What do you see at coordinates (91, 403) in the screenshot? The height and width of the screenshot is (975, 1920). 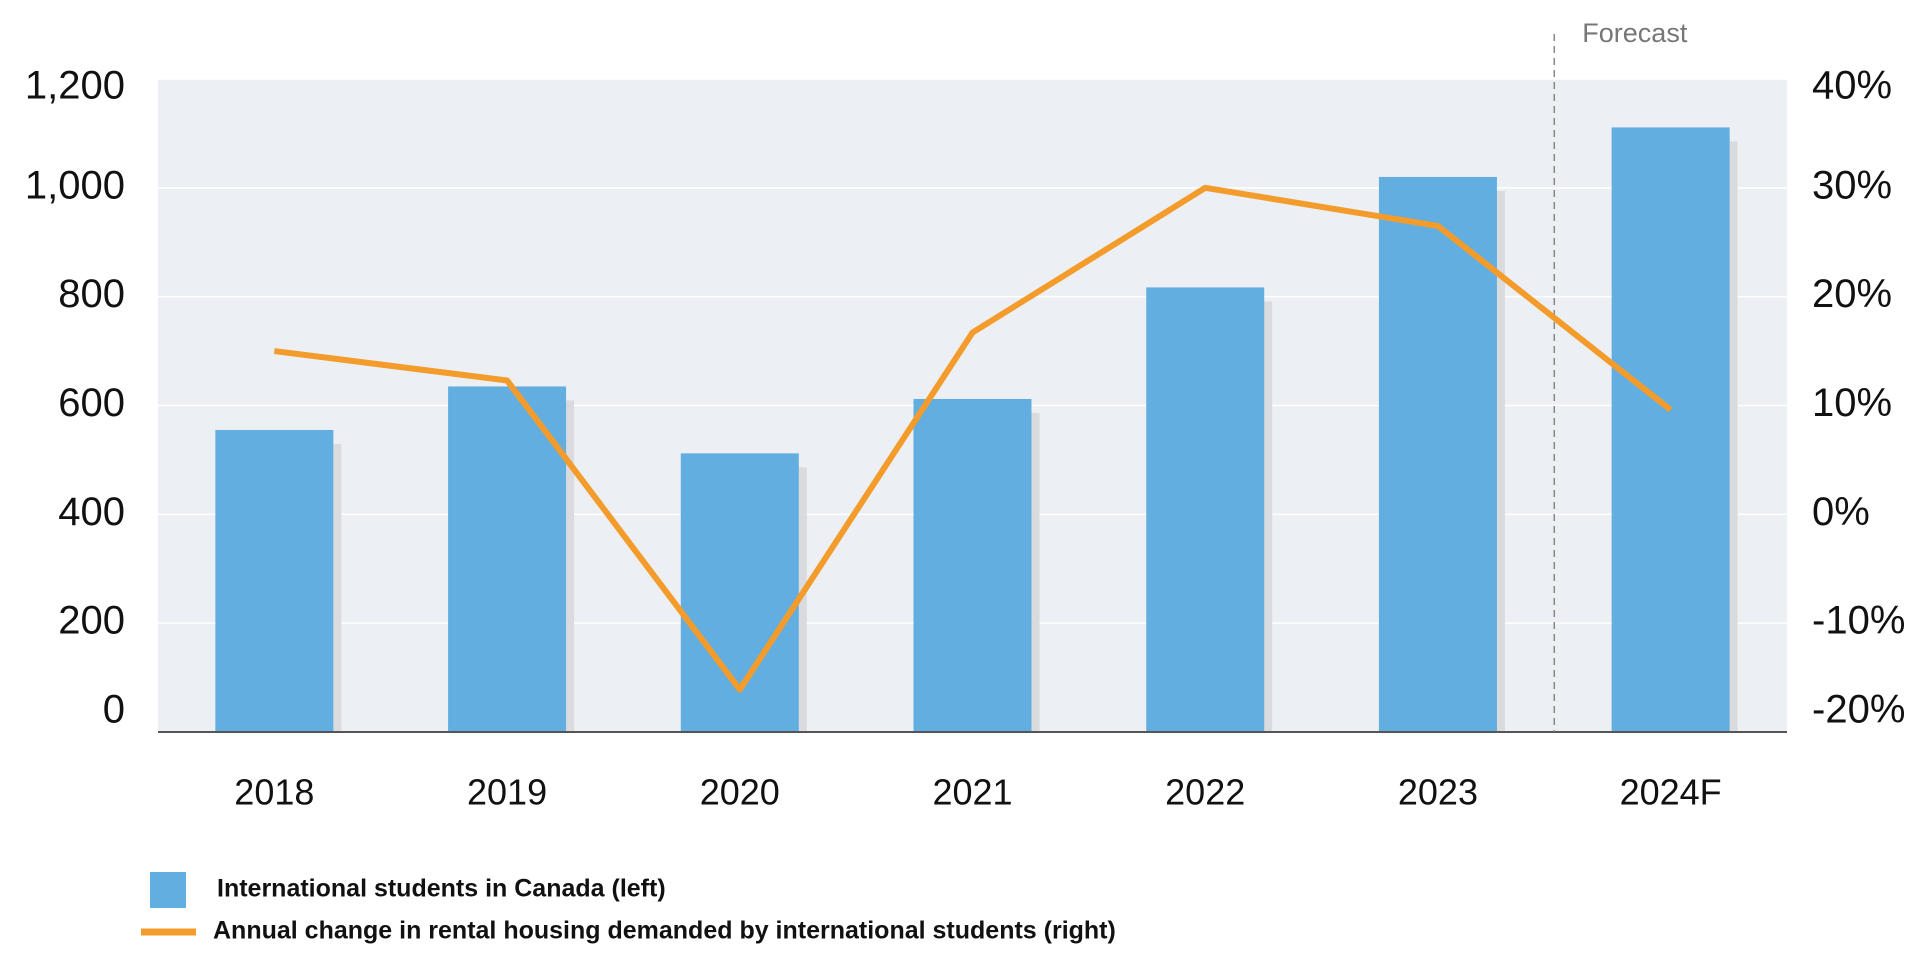 I see `y-tick-label: 600` at bounding box center [91, 403].